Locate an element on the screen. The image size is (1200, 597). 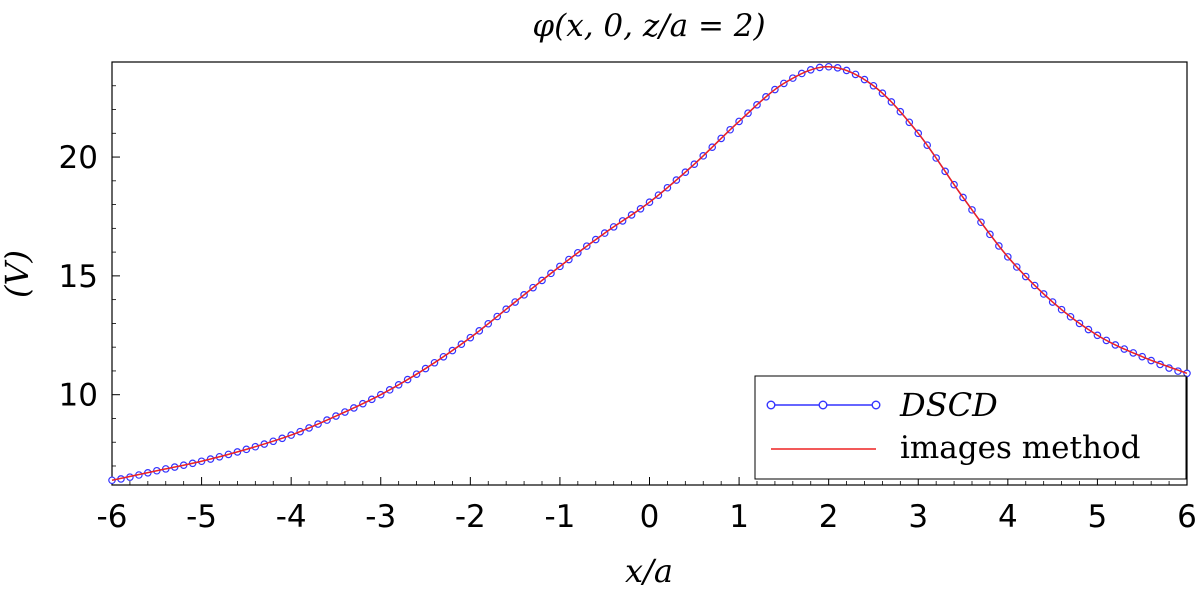
legend-images-label: images method is located at coordinates (1020, 448).